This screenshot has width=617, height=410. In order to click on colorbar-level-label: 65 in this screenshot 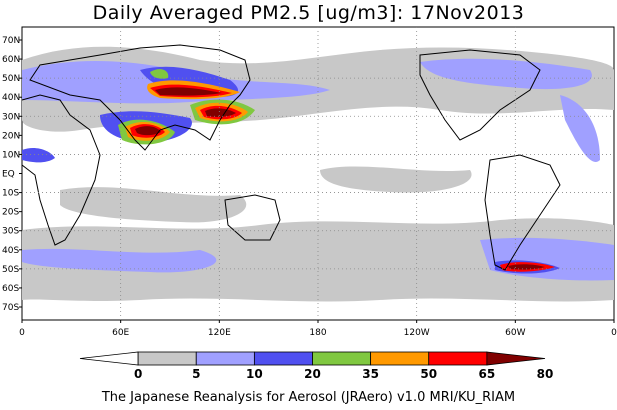, I will do `click(487, 374)`.